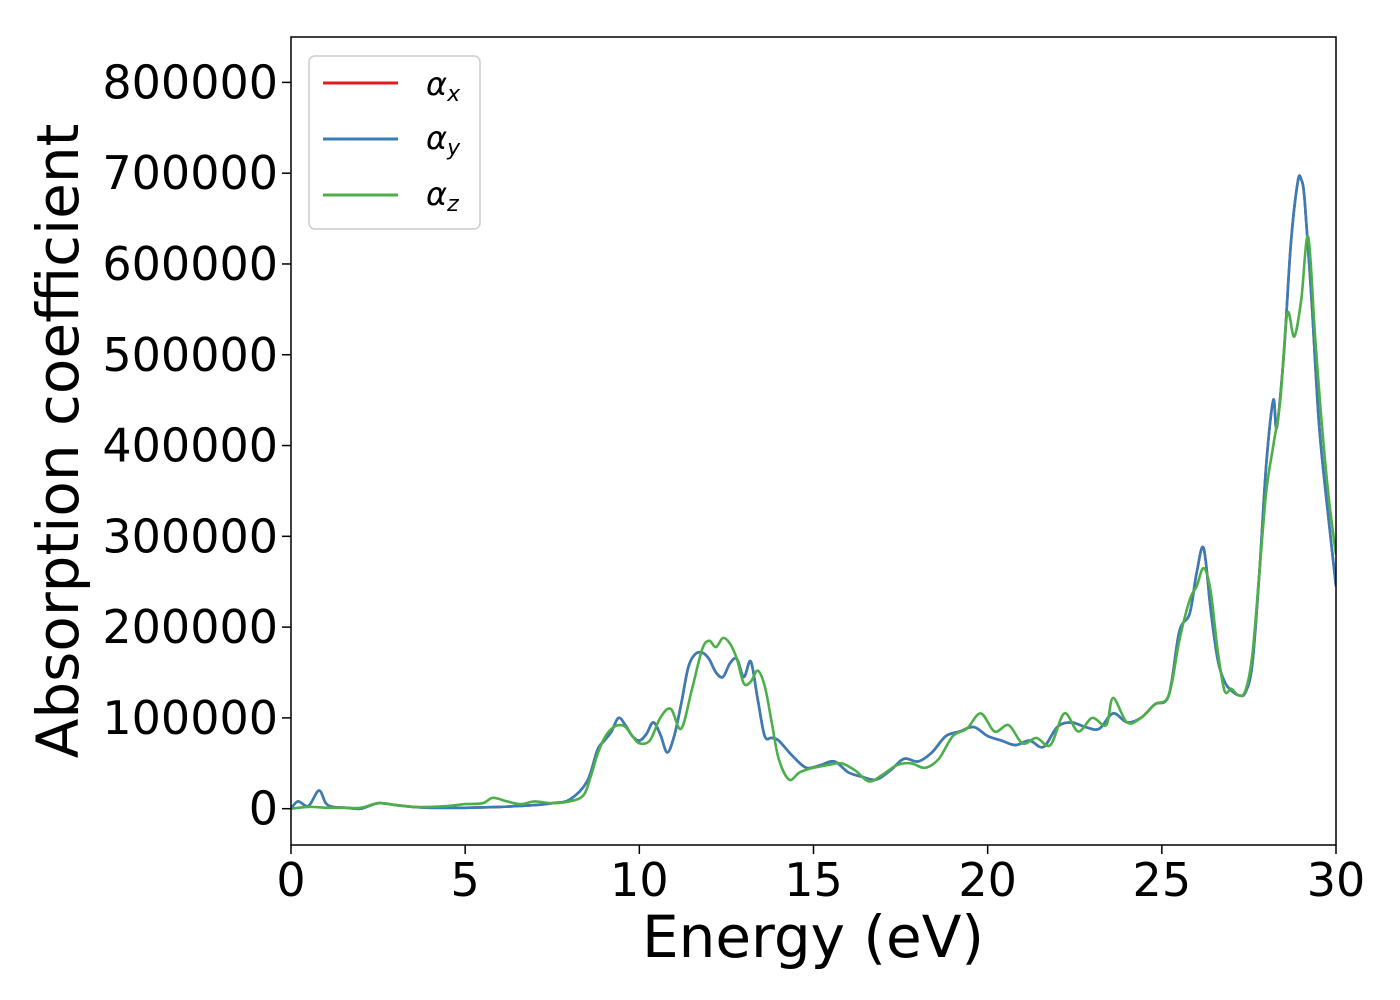 This screenshot has width=1400, height=1000. Describe the element at coordinates (190, 718) in the screenshot. I see `y-tick-label: 100000` at that location.